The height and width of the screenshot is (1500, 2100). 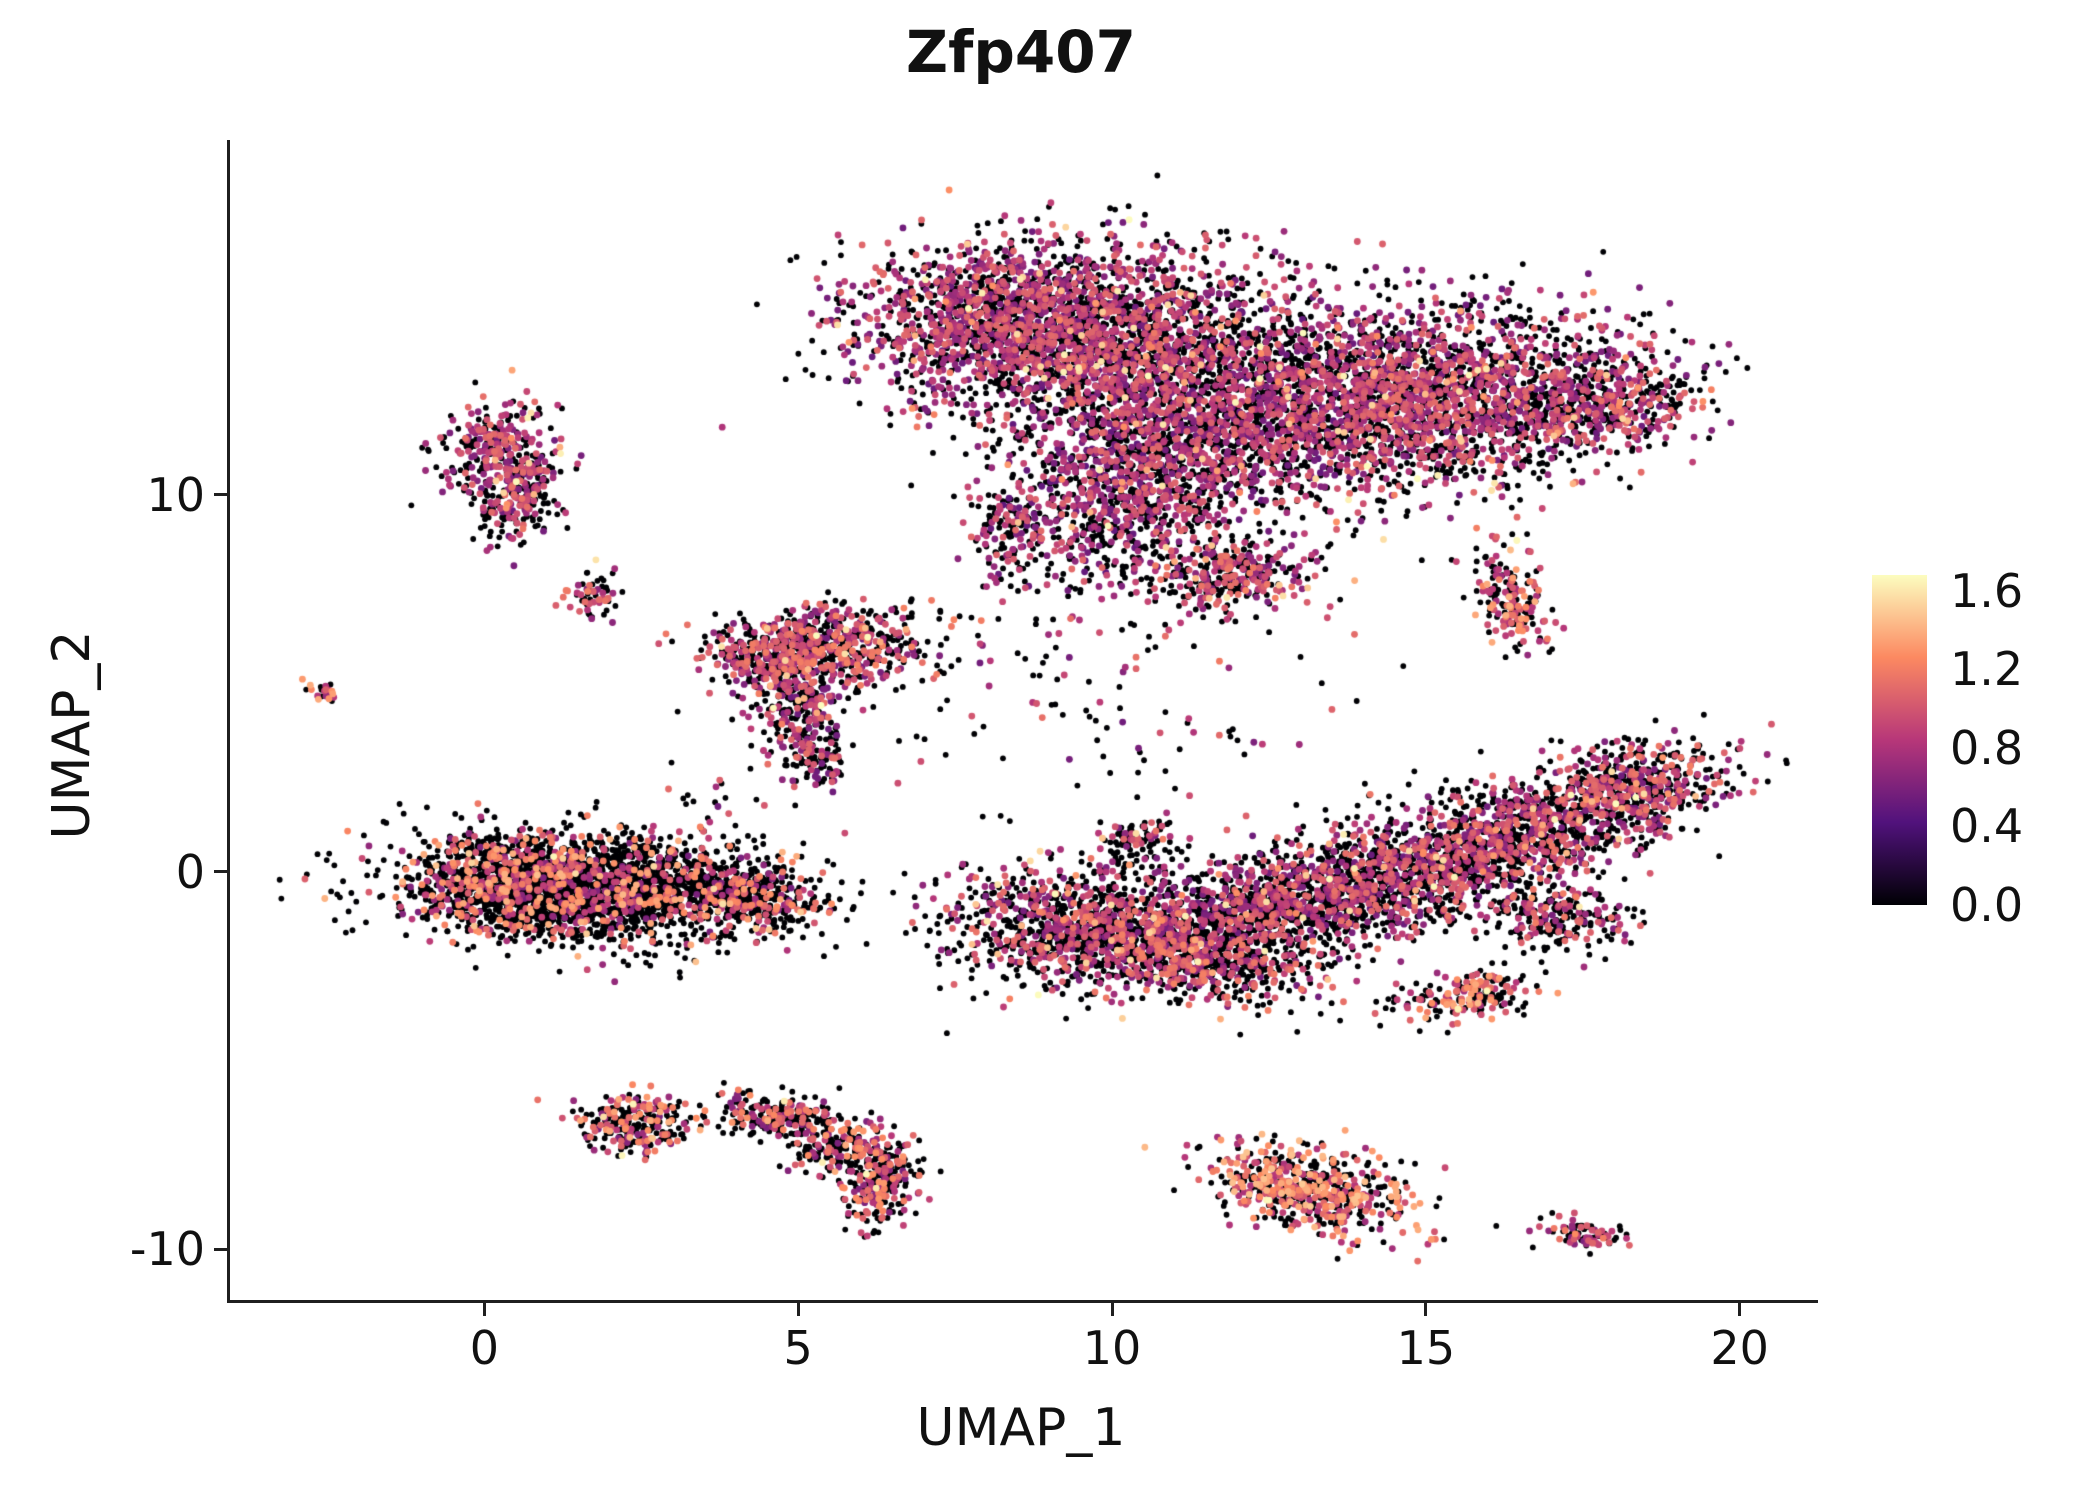 What do you see at coordinates (72, 735) in the screenshot?
I see `y-axis-label: UMAP_2` at bounding box center [72, 735].